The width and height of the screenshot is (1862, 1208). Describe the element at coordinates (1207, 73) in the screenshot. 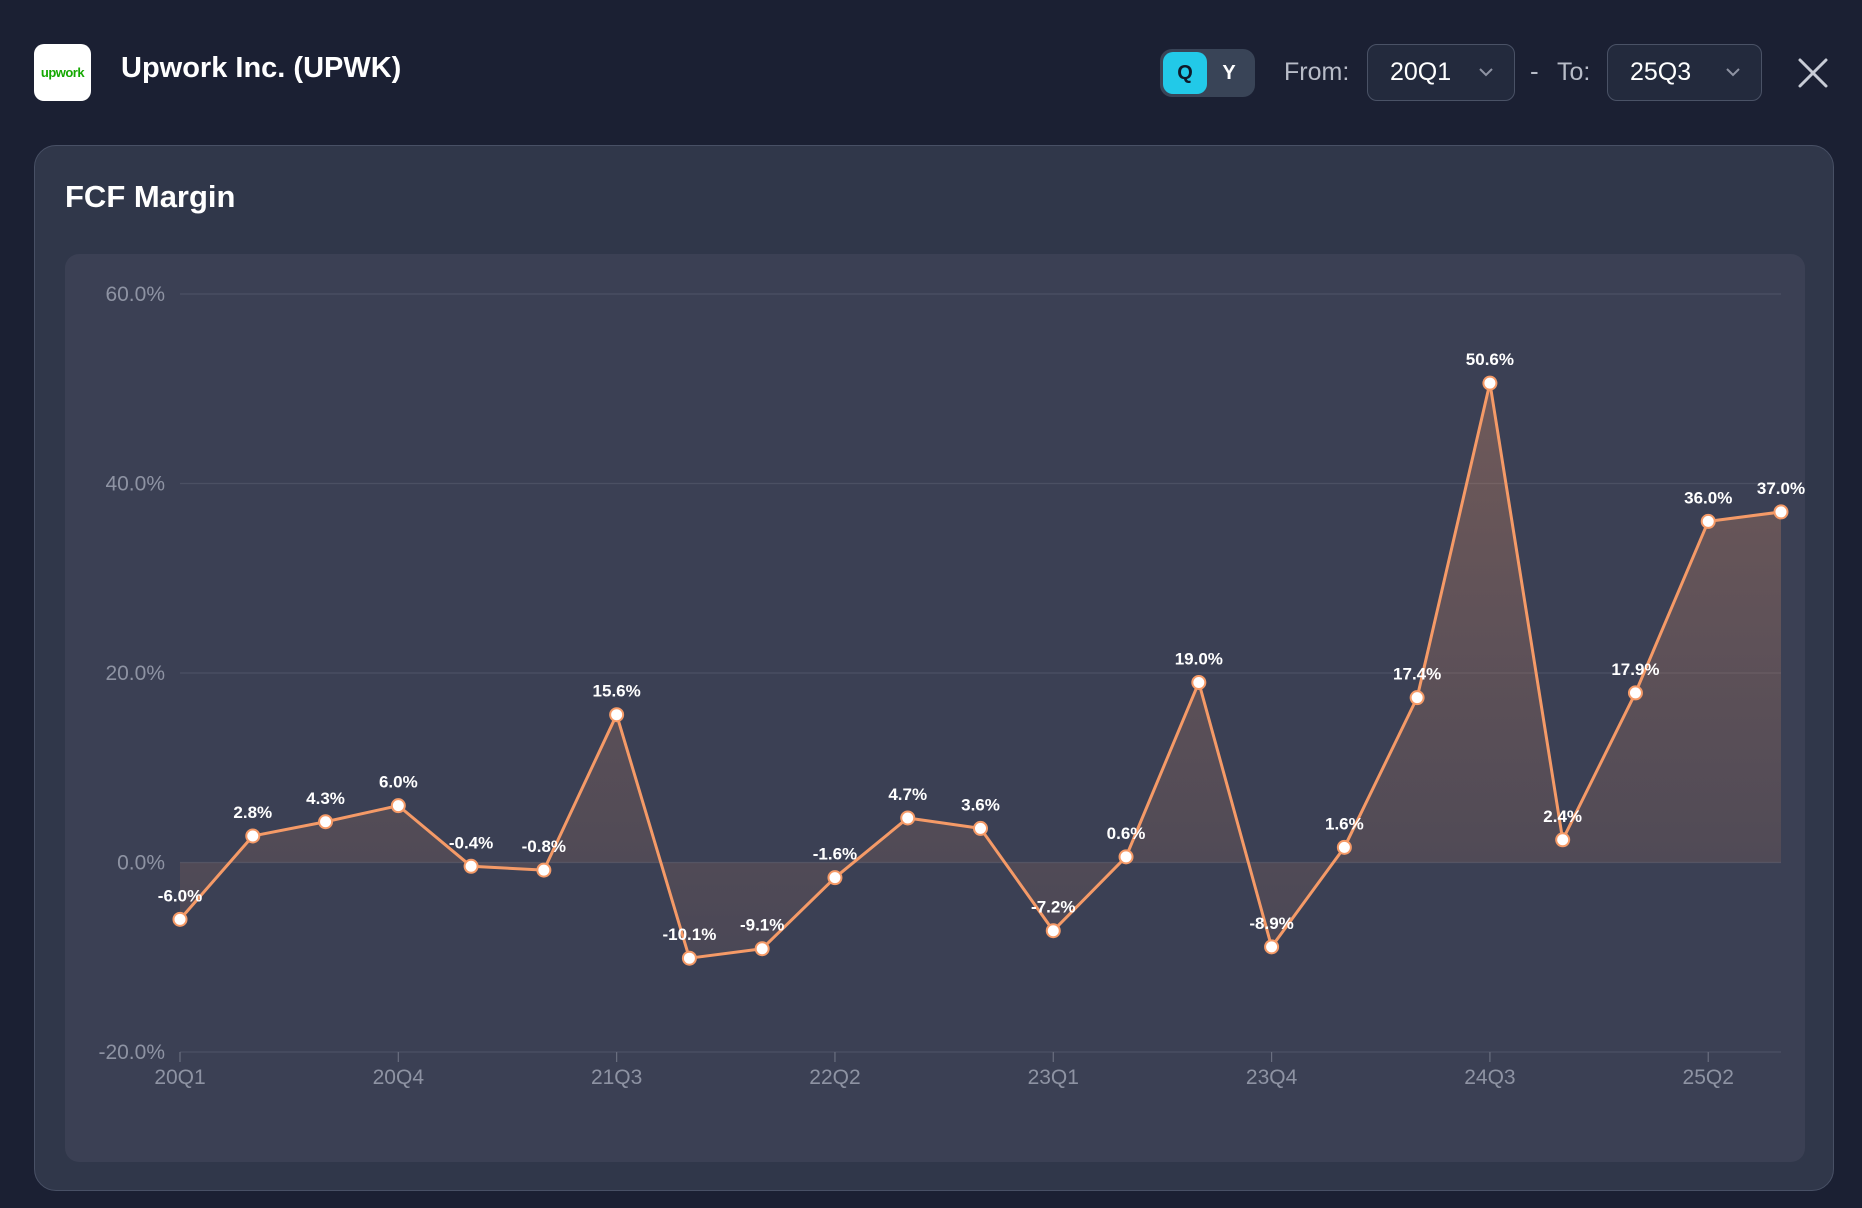

I see `period-toggle: Q Y` at that location.